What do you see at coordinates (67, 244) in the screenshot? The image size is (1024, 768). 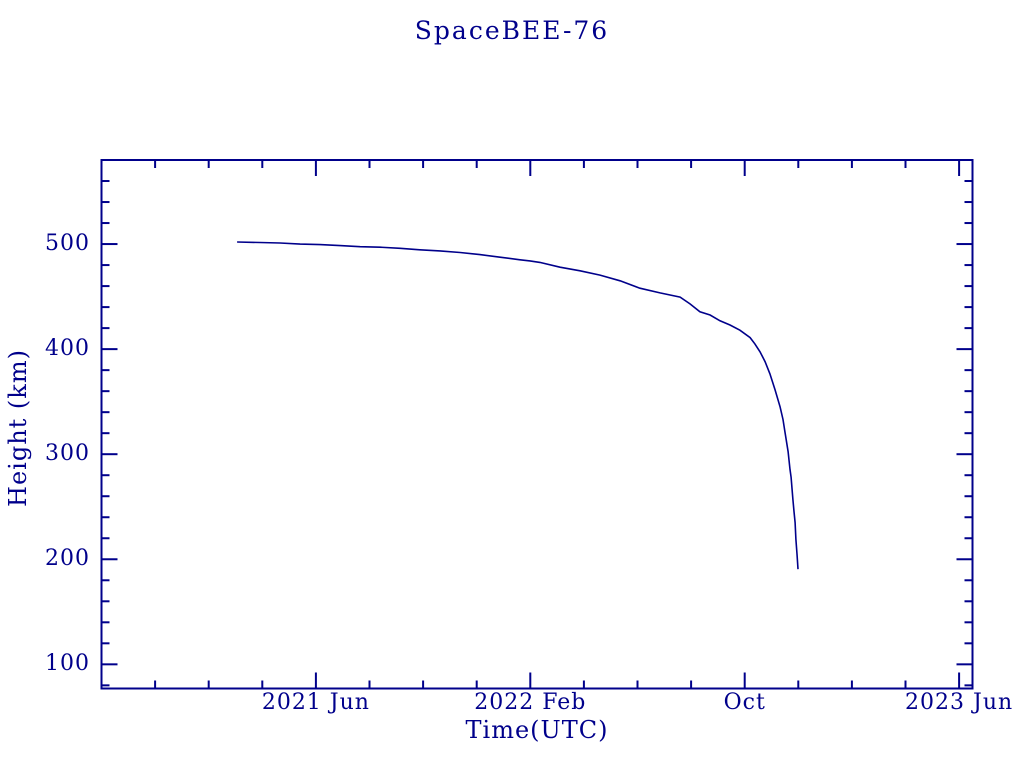 I see `y-tick-label: 500` at bounding box center [67, 244].